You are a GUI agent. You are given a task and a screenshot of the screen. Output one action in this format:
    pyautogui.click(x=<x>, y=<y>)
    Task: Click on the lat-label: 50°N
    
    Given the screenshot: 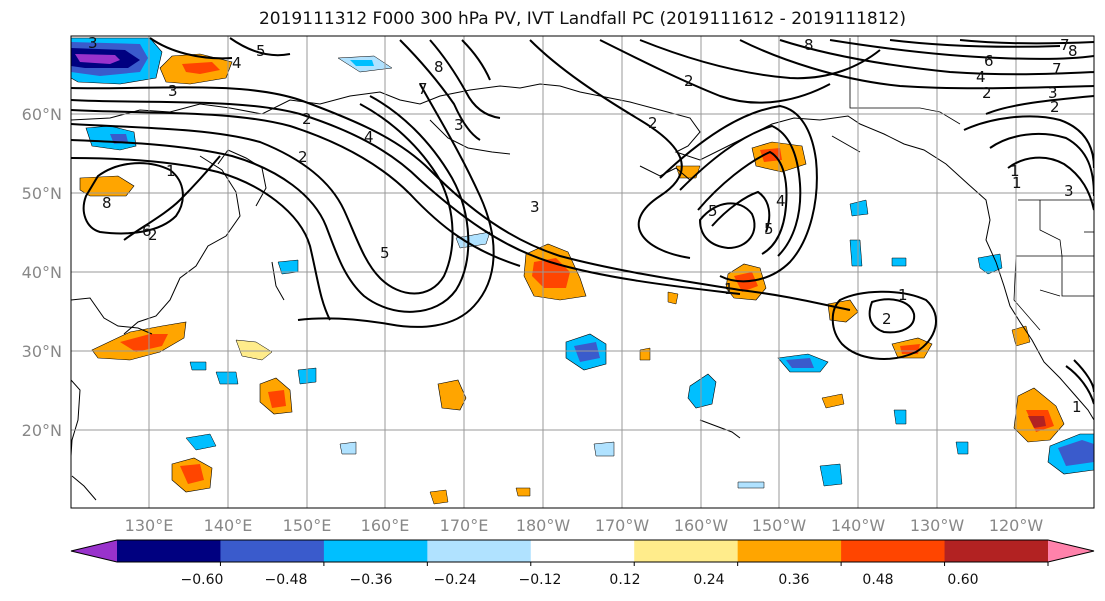 What is the action you would take?
    pyautogui.click(x=42, y=193)
    